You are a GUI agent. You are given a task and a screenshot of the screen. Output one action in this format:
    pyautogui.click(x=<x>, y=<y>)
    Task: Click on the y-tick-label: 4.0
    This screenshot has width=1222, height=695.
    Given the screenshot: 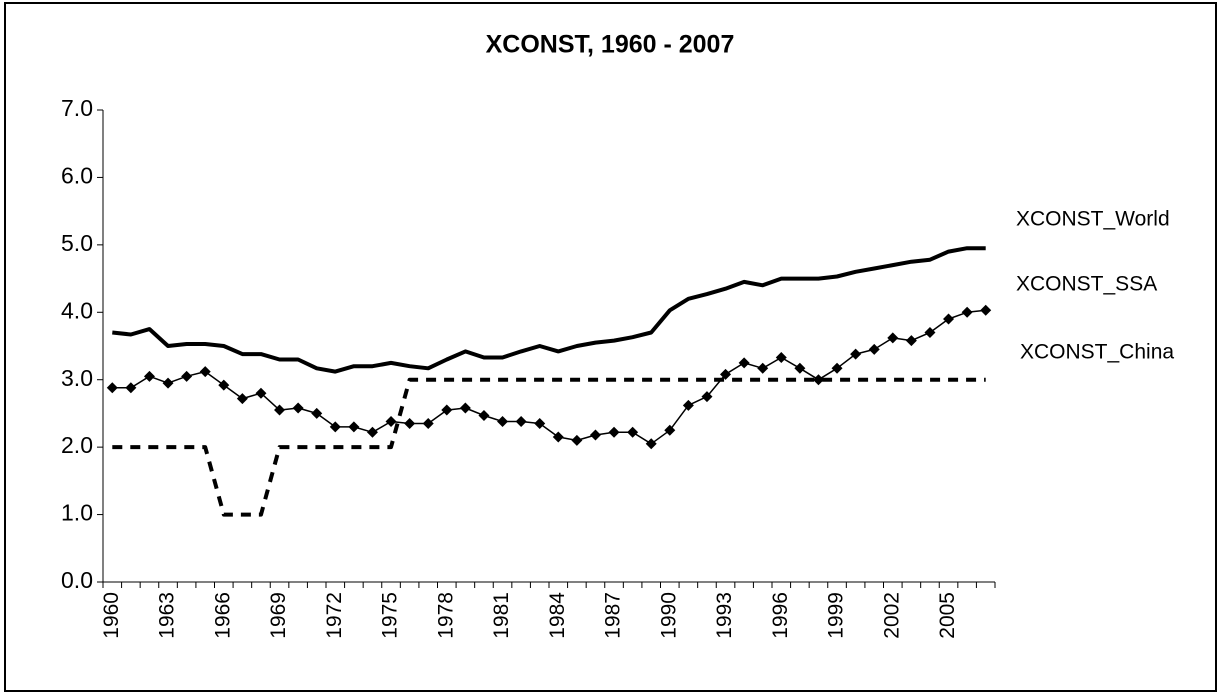 What is the action you would take?
    pyautogui.click(x=77, y=310)
    